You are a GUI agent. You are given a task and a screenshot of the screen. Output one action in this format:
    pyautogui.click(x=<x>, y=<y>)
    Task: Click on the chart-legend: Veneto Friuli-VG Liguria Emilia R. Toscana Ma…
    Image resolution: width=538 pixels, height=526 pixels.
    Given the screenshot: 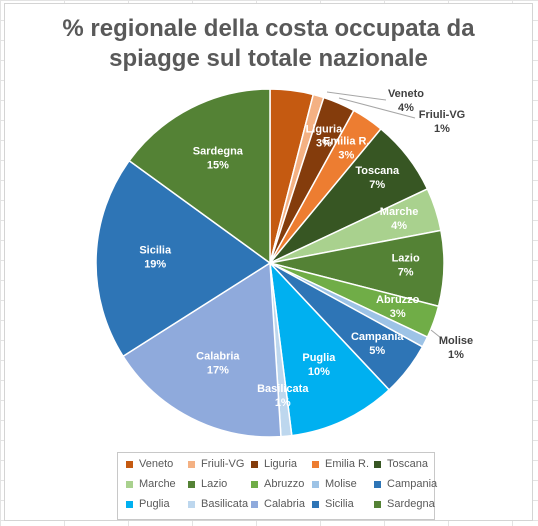 What is the action you would take?
    pyautogui.click(x=277, y=486)
    